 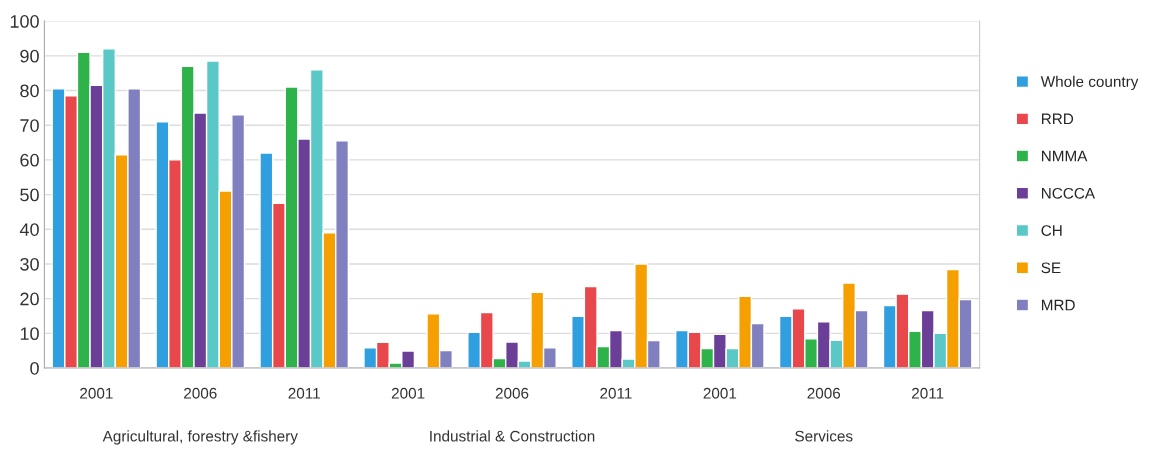 I want to click on legend-label: RRD, so click(x=1057, y=119).